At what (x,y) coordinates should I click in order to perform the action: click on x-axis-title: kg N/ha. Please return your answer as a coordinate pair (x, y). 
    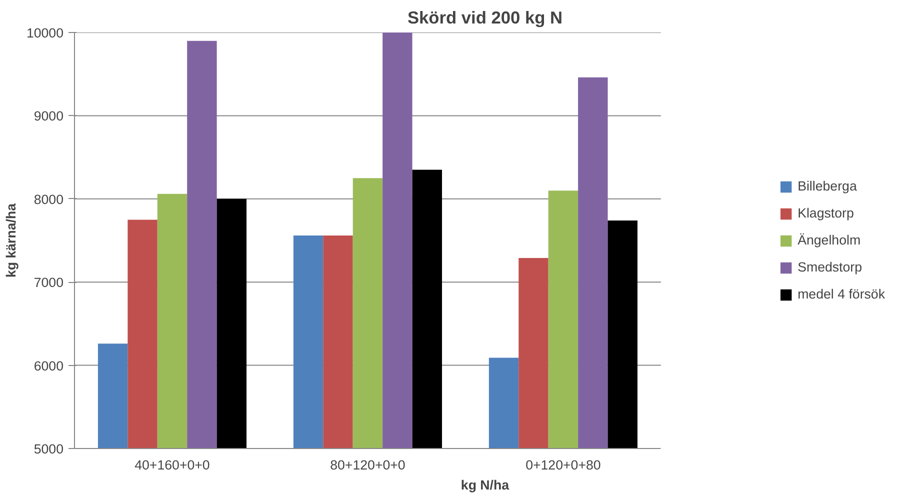
    Looking at the image, I should click on (485, 485).